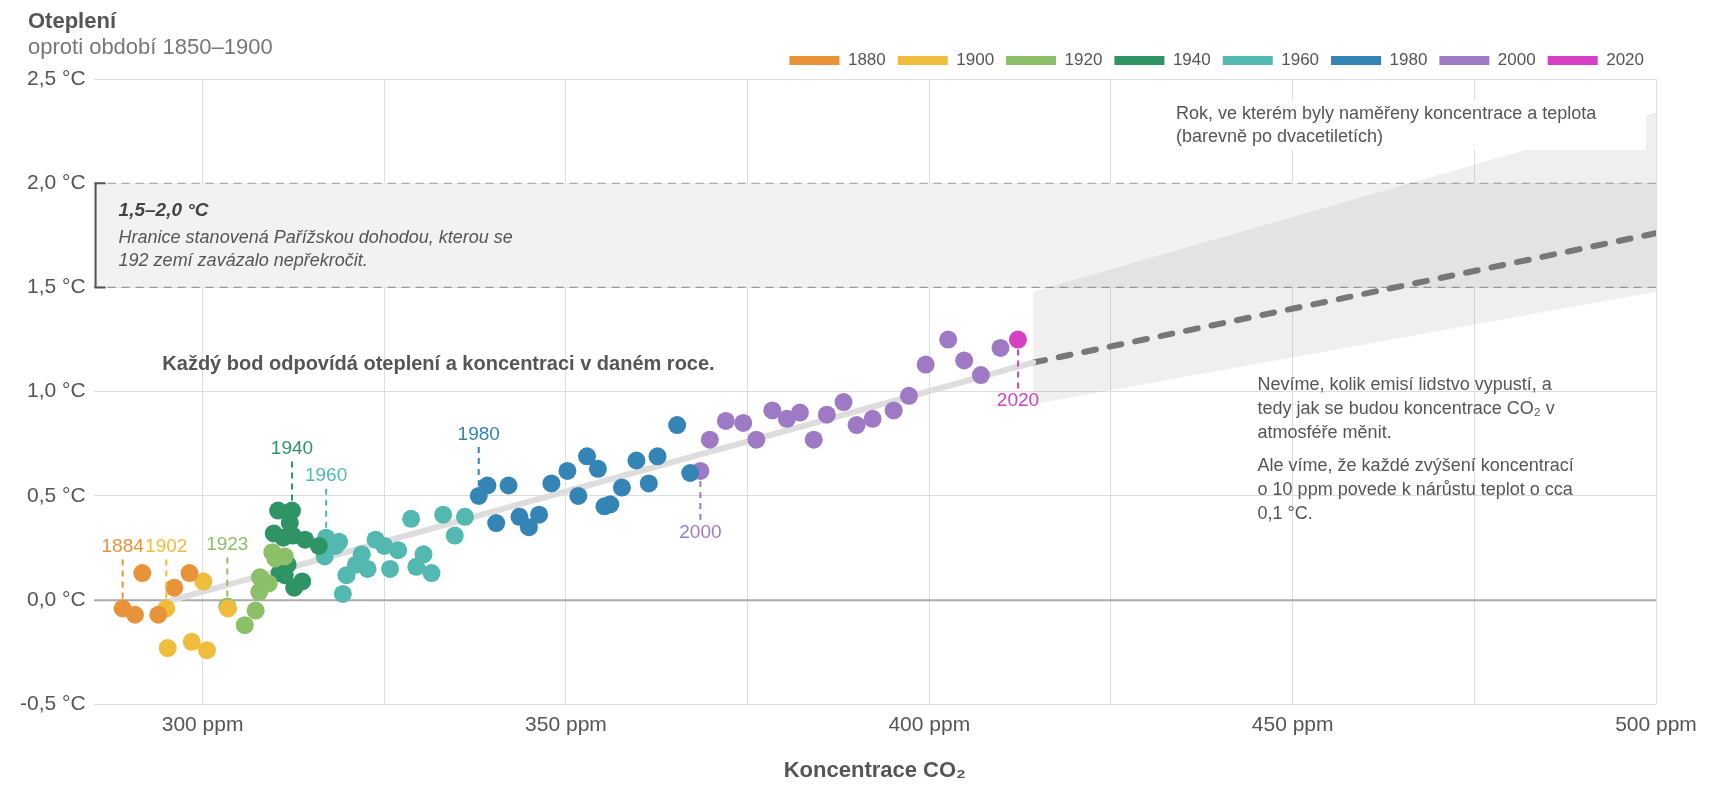 This screenshot has width=1714, height=796. Describe the element at coordinates (56, 598) in the screenshot. I see `y-tick-label: 0,0 °C` at that location.